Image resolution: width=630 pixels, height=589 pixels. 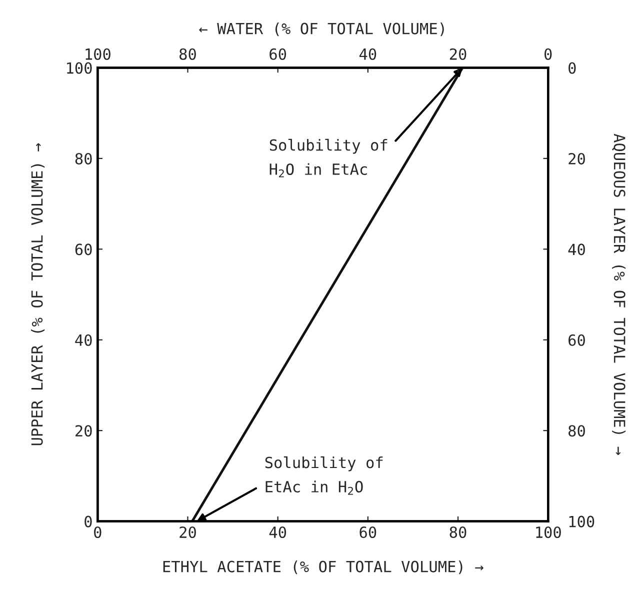 What do you see at coordinates (329, 158) in the screenshot?
I see `annotation: Solubility of H$_{2}$O in EtAc` at bounding box center [329, 158].